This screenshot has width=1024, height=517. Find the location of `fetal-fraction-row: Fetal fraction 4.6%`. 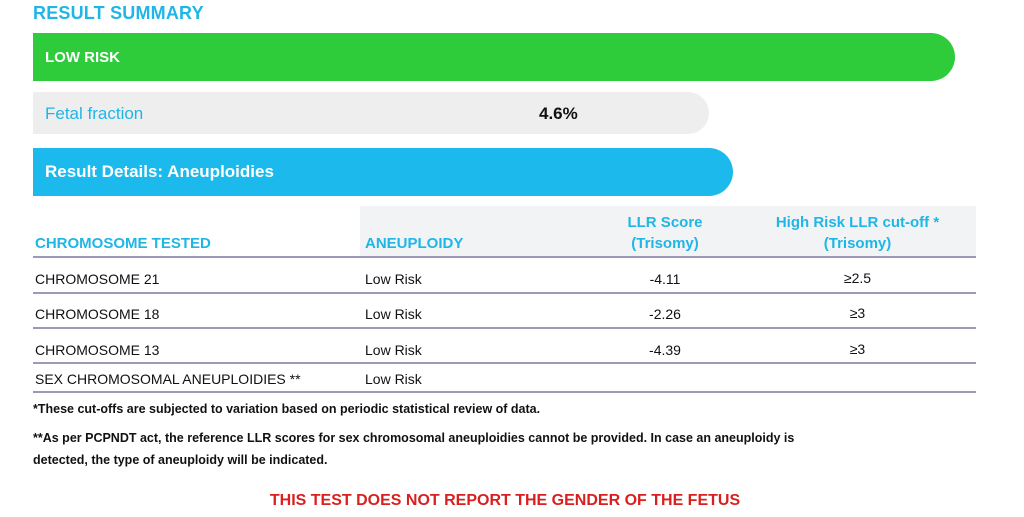

fetal-fraction-row: Fetal fraction 4.6% is located at coordinates (371, 113).